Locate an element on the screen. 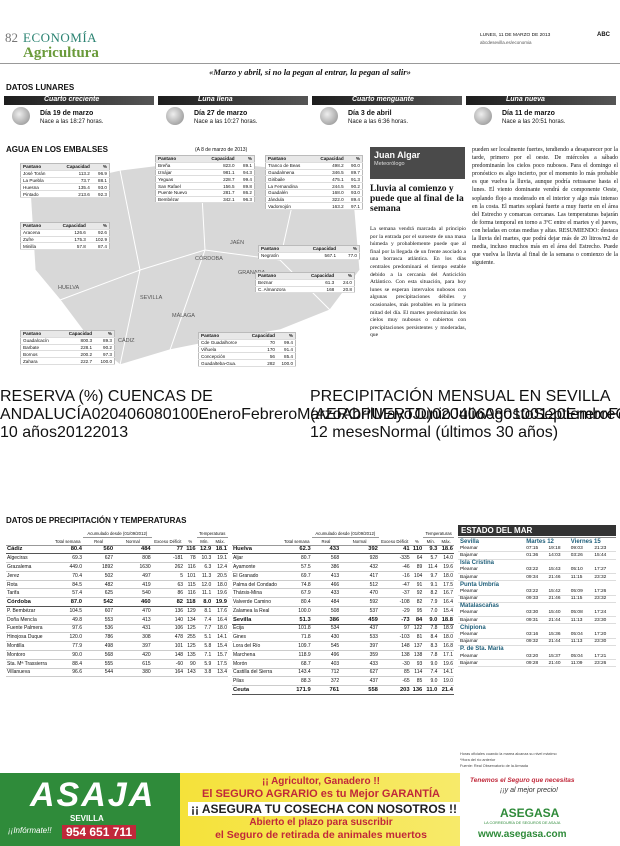 The height and width of the screenshot is (846, 620). day-header: Martes 12 is located at coordinates (546, 541).